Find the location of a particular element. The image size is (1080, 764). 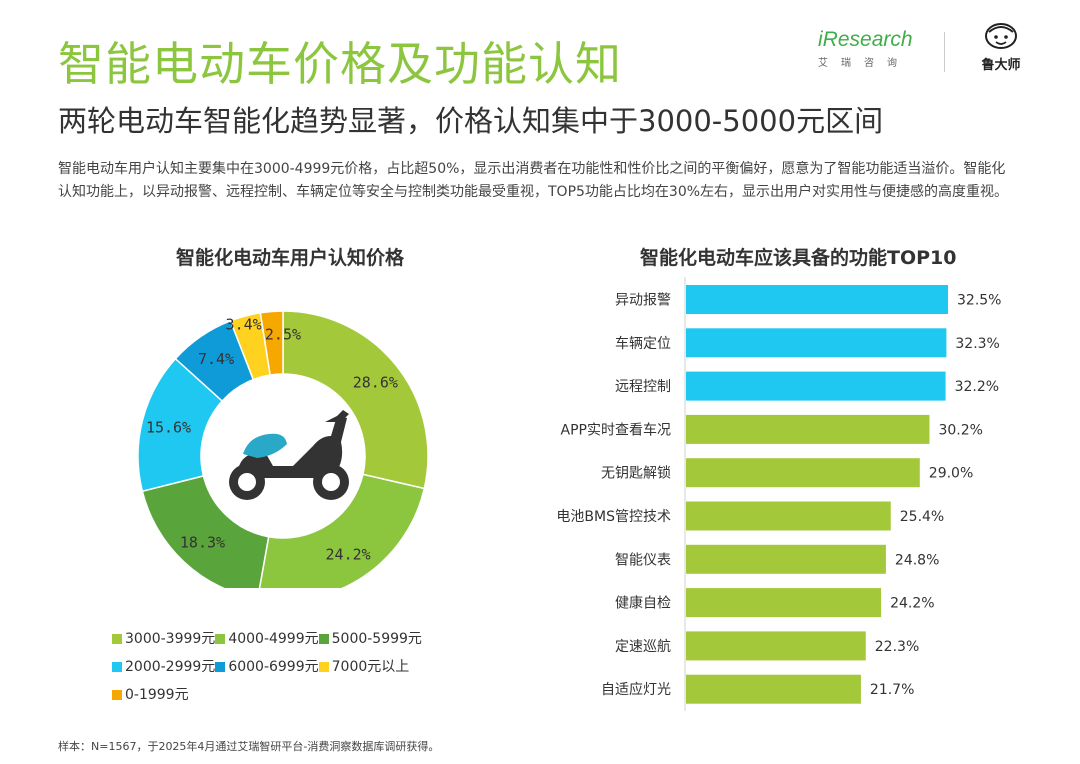

legend-label: 5000-5999元 is located at coordinates (376, 639).